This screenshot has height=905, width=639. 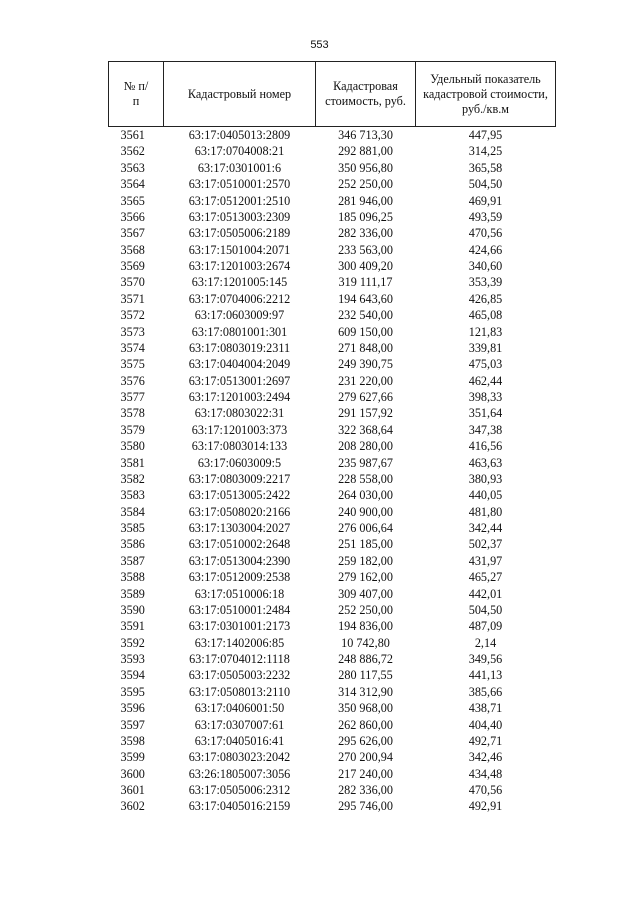 I want to click on specific-value: 465,08, so click(x=485, y=315).